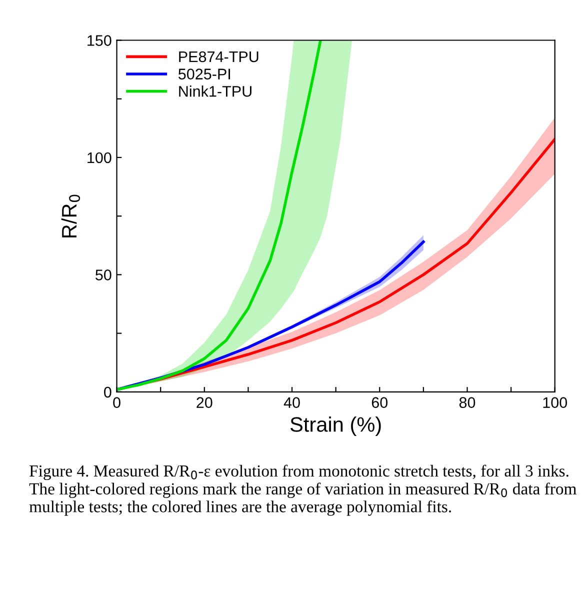  What do you see at coordinates (100, 40) in the screenshot?
I see `y-tick-label: 150` at bounding box center [100, 40].